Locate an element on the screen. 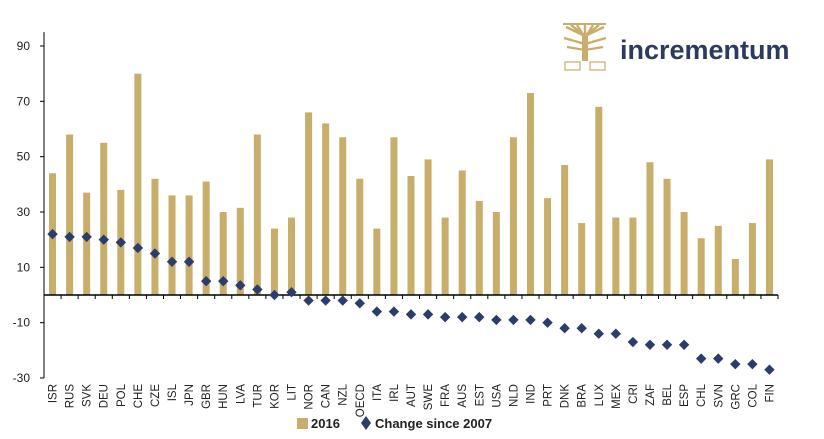 This screenshot has height=439, width=824. category-label: LVA is located at coordinates (241, 394).